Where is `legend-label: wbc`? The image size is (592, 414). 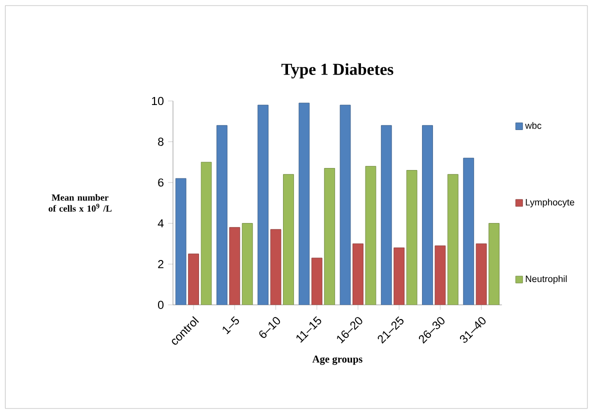 legend-label: wbc is located at coordinates (533, 125).